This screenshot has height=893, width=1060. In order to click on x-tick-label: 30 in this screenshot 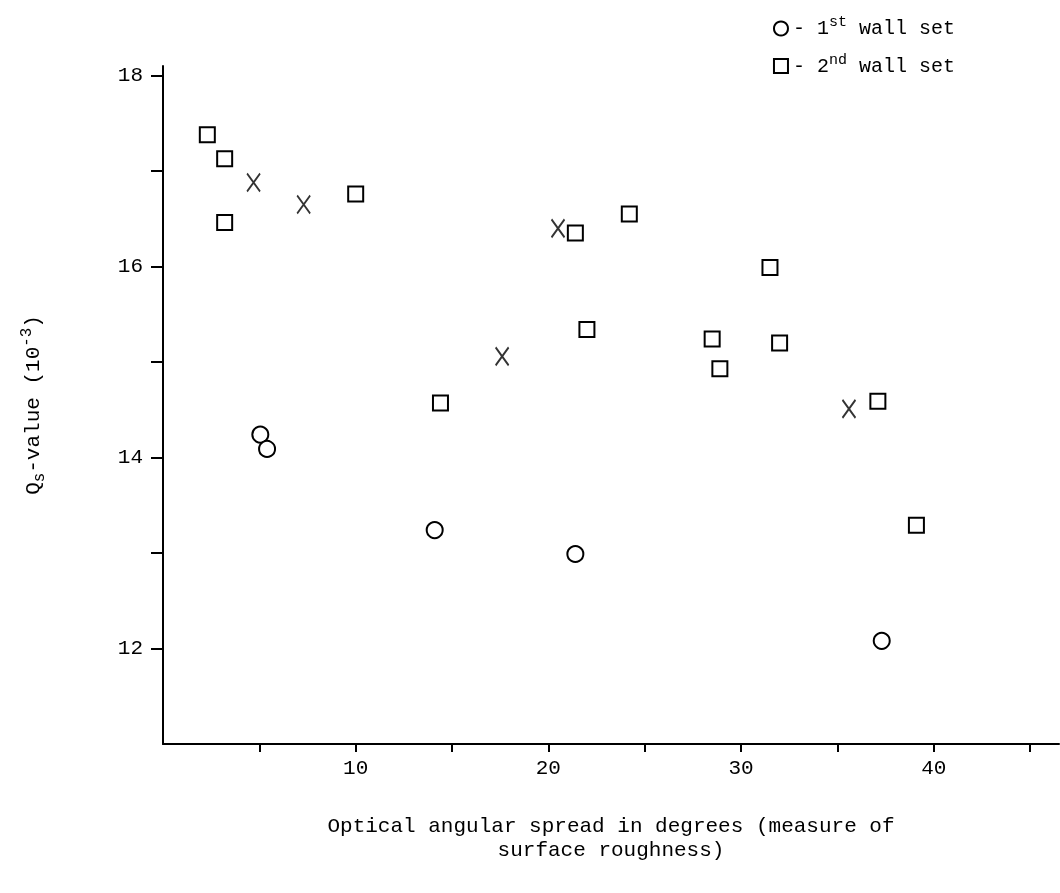, I will do `click(741, 768)`.